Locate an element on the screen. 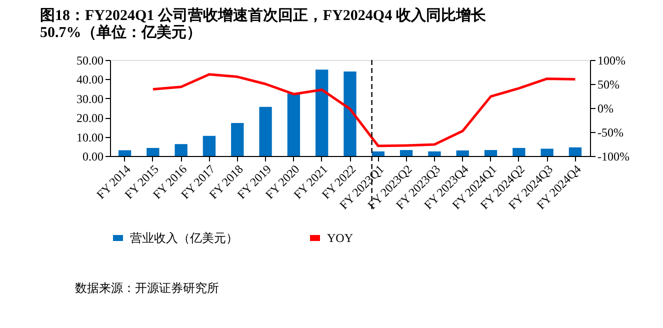 This screenshot has width=663, height=328. y2-tick-label: -50% is located at coordinates (611, 133).